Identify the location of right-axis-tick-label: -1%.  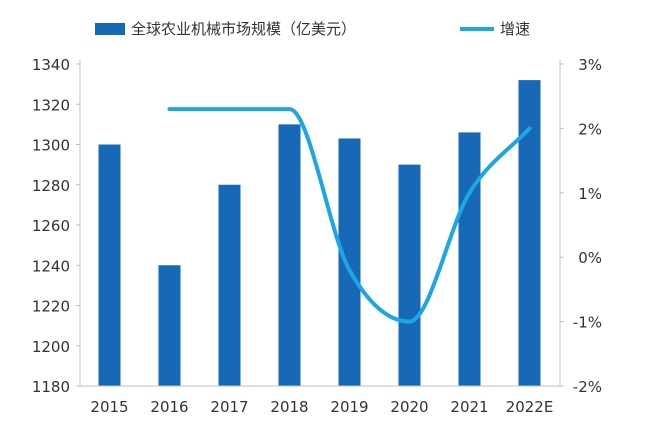
(587, 323).